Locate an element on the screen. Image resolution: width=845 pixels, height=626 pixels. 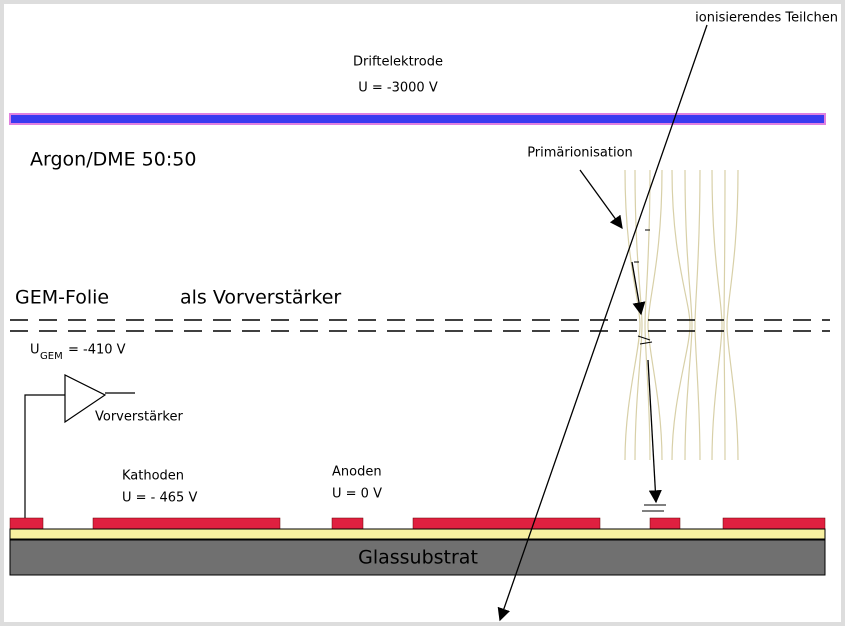
particle-label: ionisierendes Teilchen is located at coordinates (766, 18).